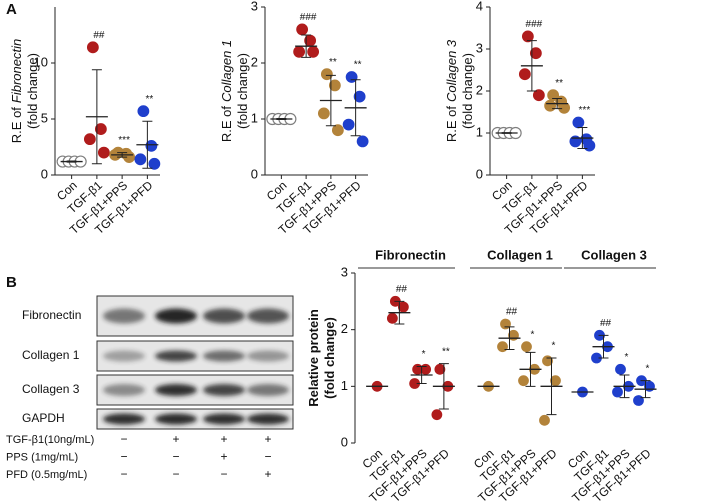 The width and height of the screenshot is (702, 501). What do you see at coordinates (226, 71) in the screenshot?
I see `y-axis-label-part: Collagen 1` at bounding box center [226, 71].